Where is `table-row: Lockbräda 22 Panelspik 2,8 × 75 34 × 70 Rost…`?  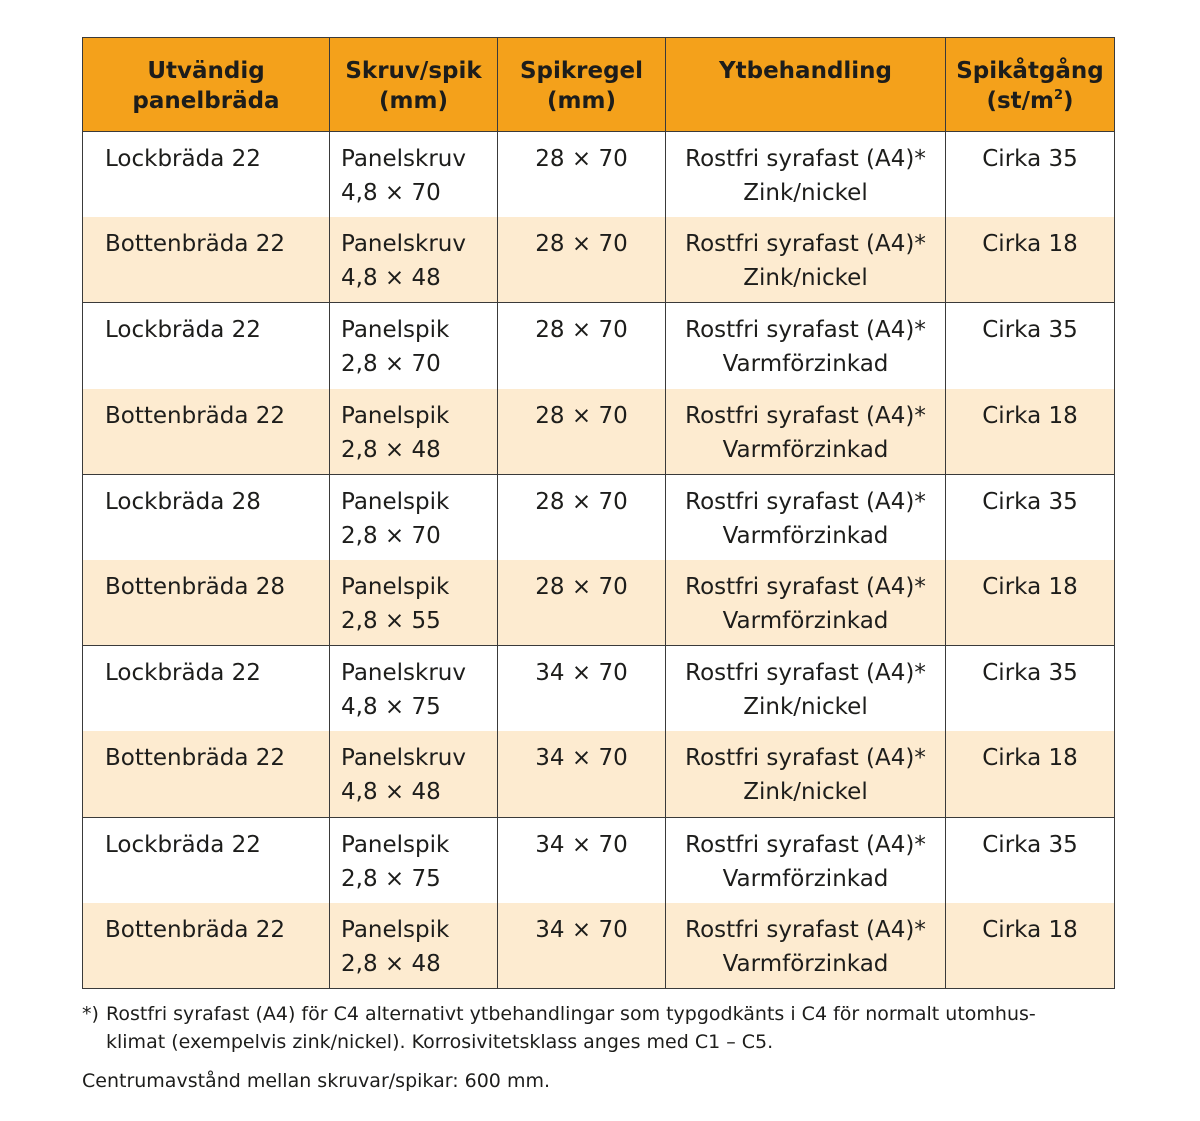
table-row: Lockbräda 22 Panelspik 2,8 × 75 34 × 70 Rost… is located at coordinates (598, 860).